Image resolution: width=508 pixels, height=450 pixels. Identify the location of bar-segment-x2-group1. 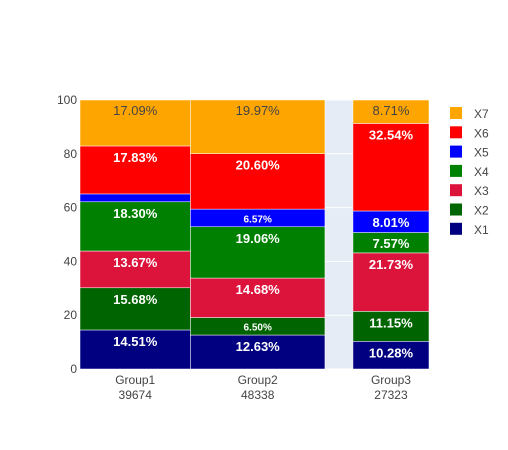
(135, 309).